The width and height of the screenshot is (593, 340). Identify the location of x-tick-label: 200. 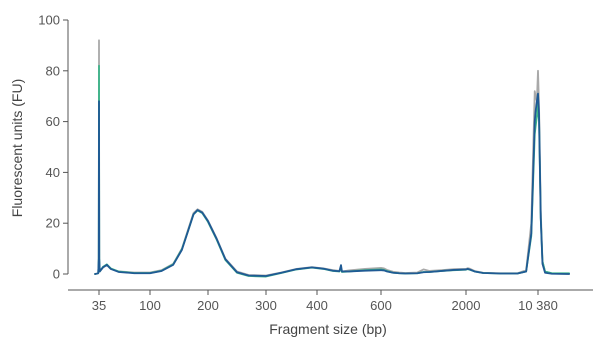
(208, 305).